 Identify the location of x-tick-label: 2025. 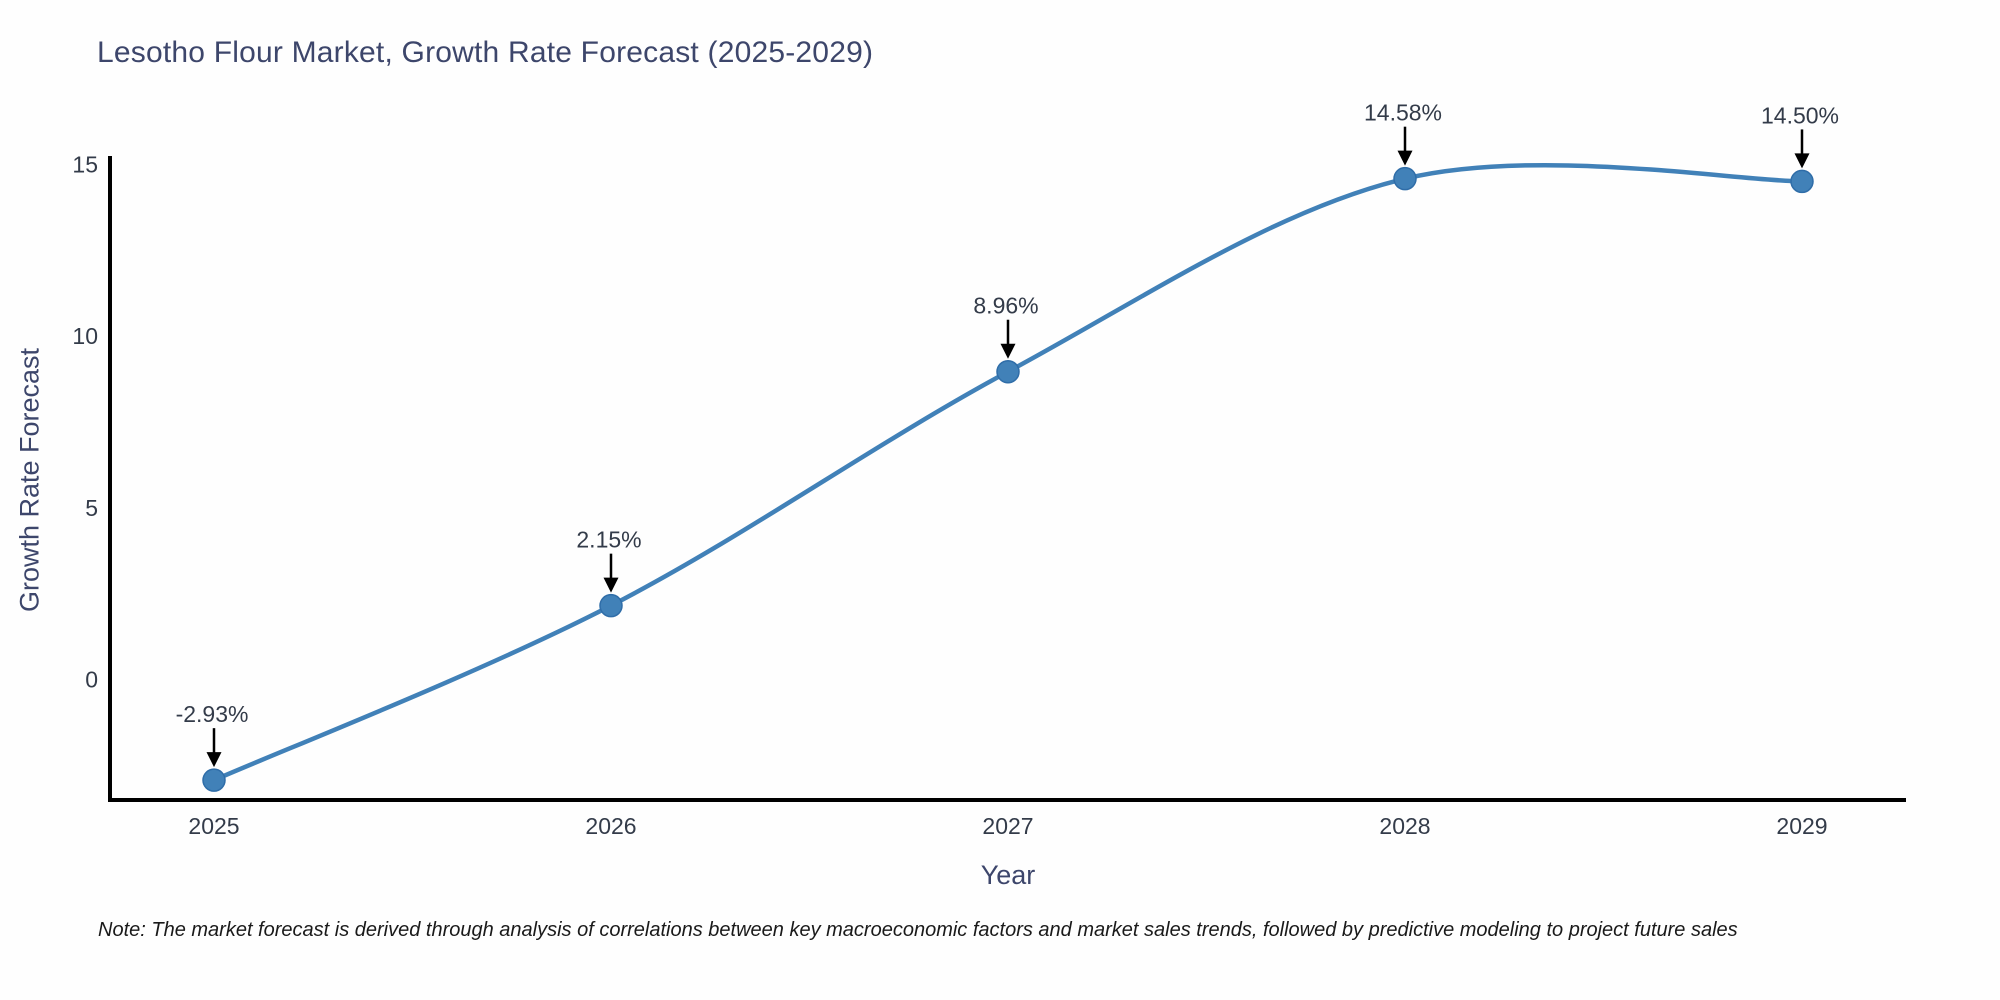
(213, 826).